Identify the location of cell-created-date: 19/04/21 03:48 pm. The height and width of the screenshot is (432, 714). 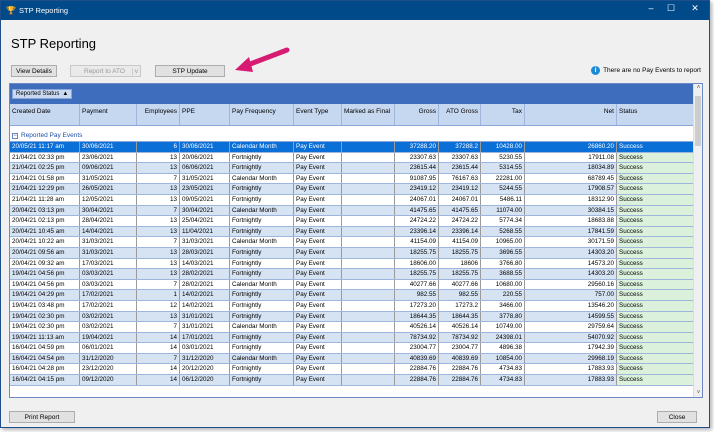
(45, 305).